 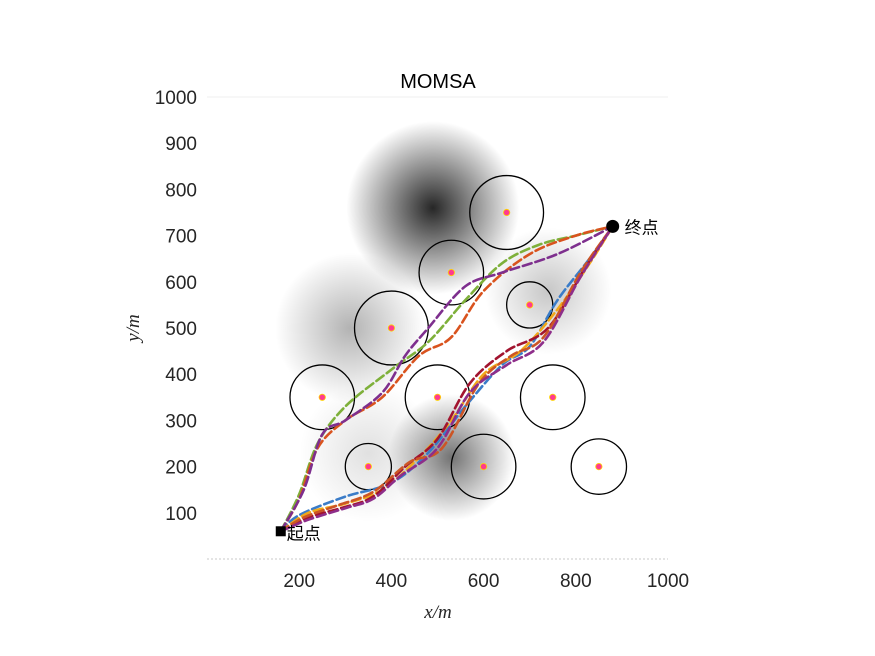 I want to click on threat-zone, so click(x=349, y=328).